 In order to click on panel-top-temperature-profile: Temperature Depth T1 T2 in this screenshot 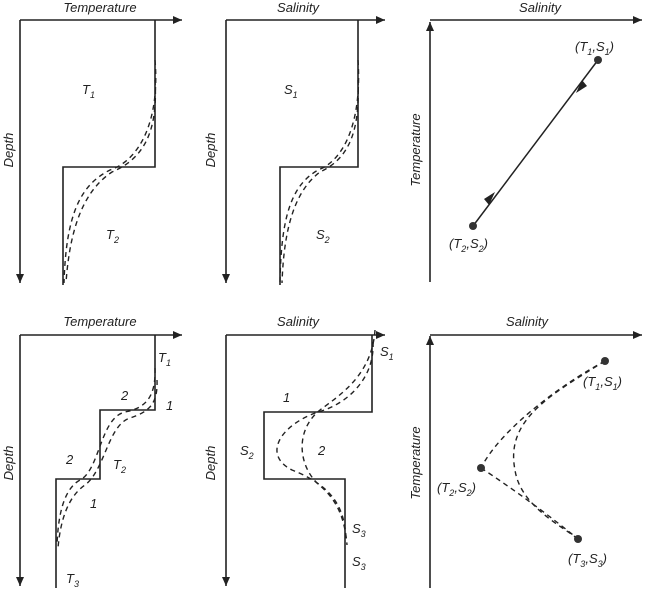, I will do `click(91, 142)`.